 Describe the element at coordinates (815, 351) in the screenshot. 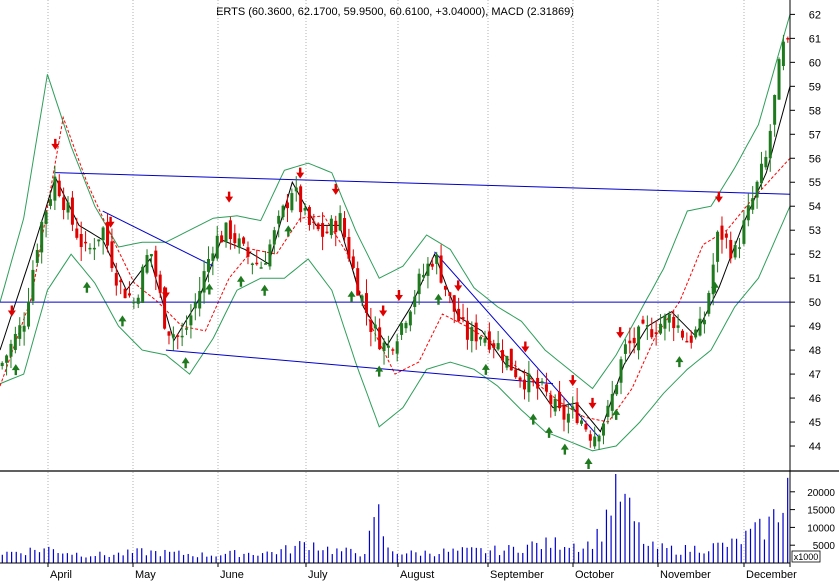

I see `price-tick-label: 48` at that location.